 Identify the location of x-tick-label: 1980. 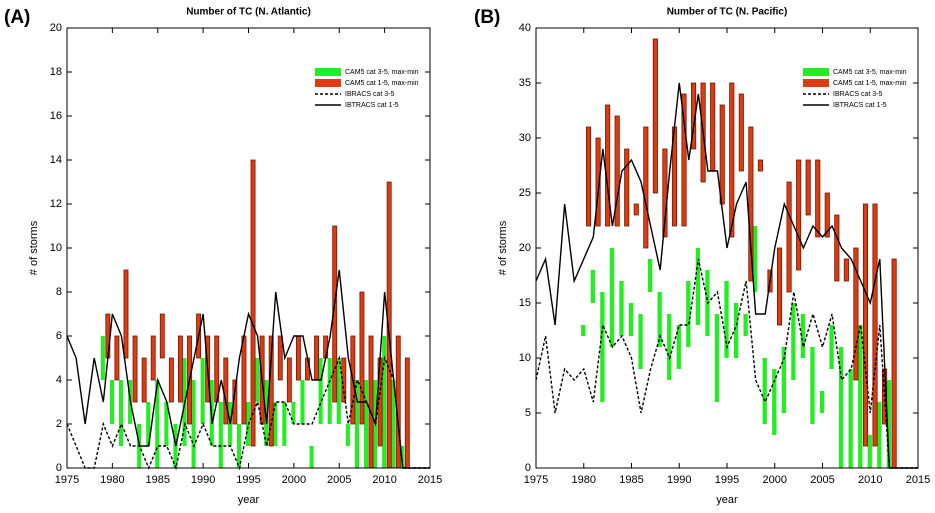
(584, 480).